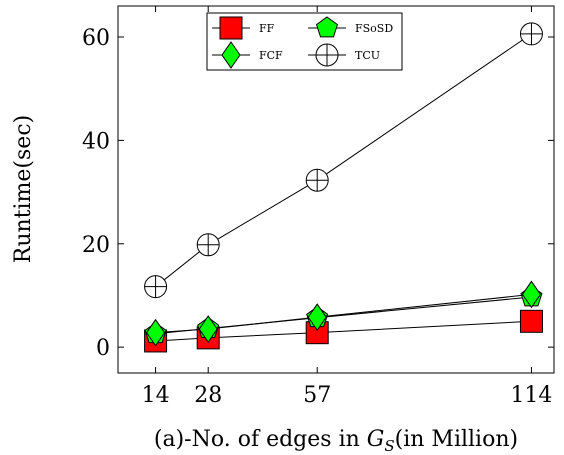  What do you see at coordinates (327, 27) in the screenshot?
I see `legend-marker-fsosd` at bounding box center [327, 27].